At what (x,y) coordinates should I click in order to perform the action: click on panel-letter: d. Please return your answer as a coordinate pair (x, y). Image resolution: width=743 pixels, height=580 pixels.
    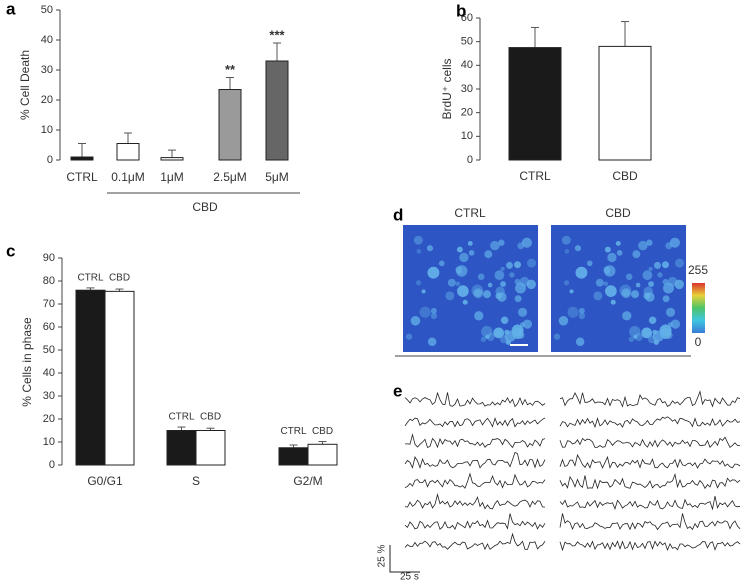
    Looking at the image, I should click on (398, 214).